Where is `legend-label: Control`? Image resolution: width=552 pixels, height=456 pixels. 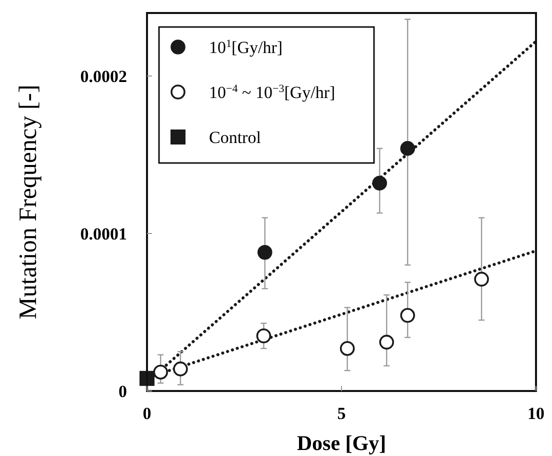
legend-label: Control is located at coordinates (235, 137).